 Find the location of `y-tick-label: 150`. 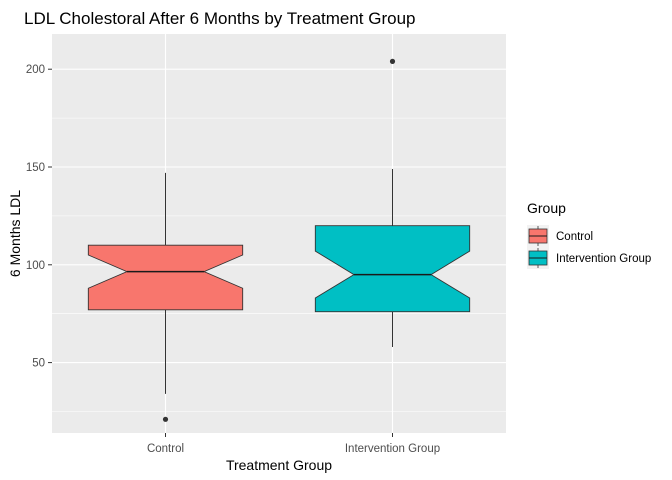

y-tick-label: 150 is located at coordinates (35, 168).